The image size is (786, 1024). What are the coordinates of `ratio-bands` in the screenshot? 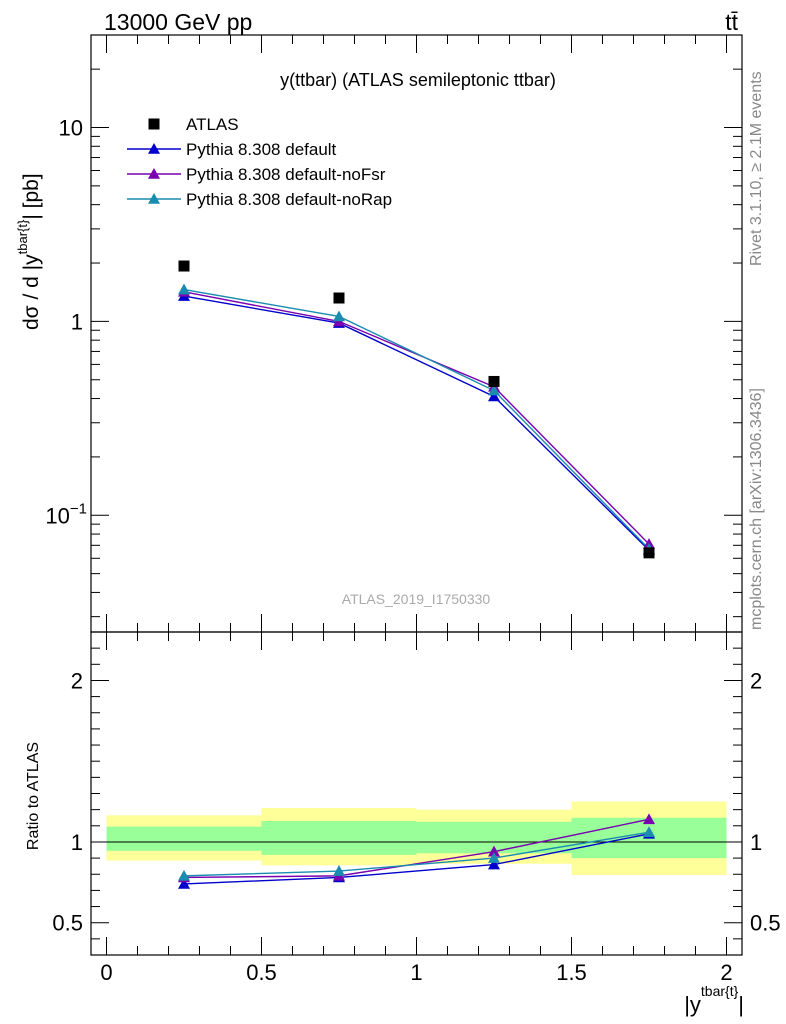 It's located at (416, 838).